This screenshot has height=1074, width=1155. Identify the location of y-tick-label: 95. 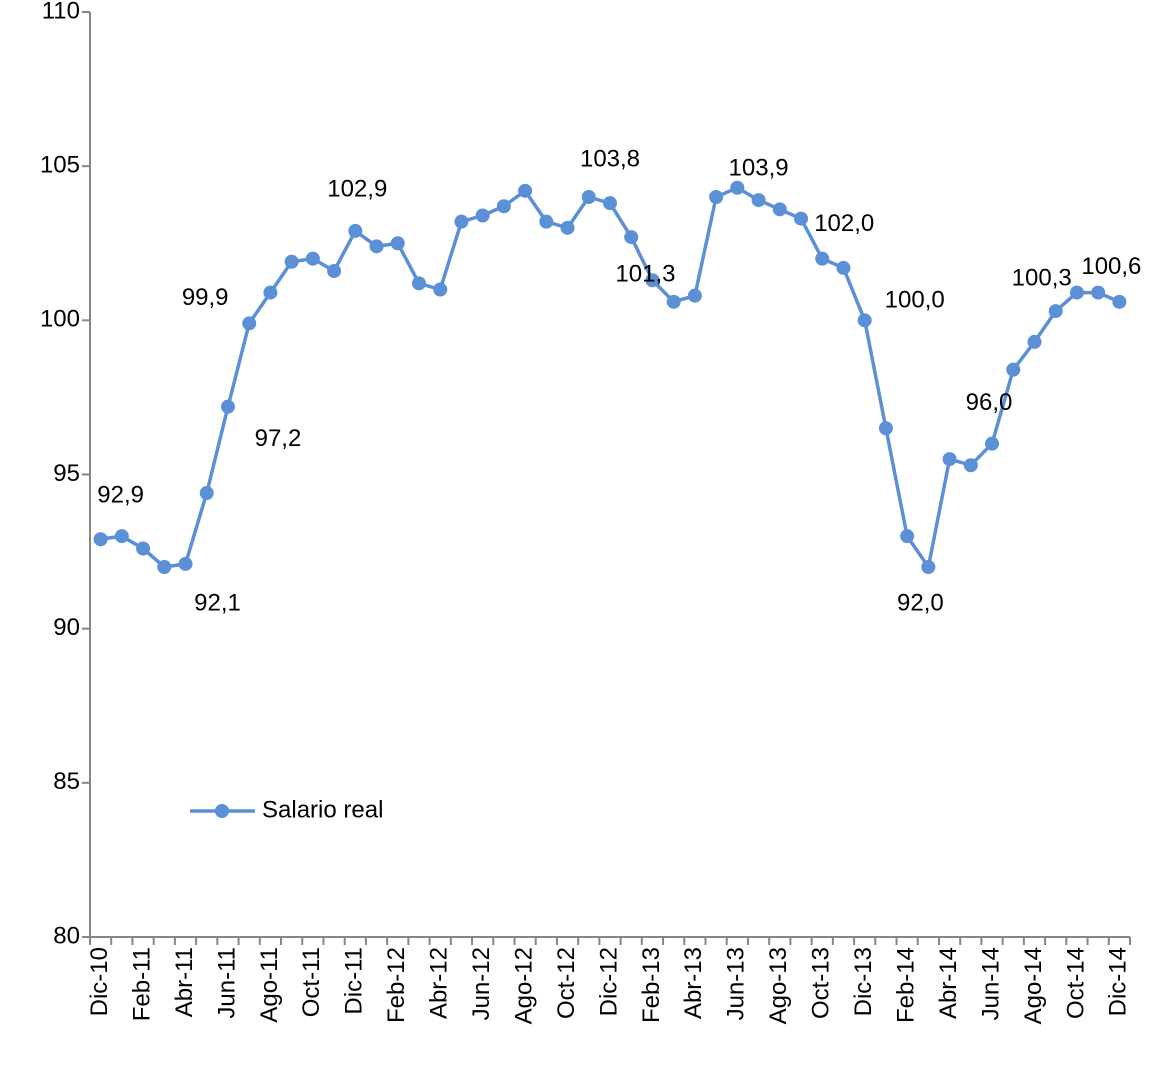
(66, 473).